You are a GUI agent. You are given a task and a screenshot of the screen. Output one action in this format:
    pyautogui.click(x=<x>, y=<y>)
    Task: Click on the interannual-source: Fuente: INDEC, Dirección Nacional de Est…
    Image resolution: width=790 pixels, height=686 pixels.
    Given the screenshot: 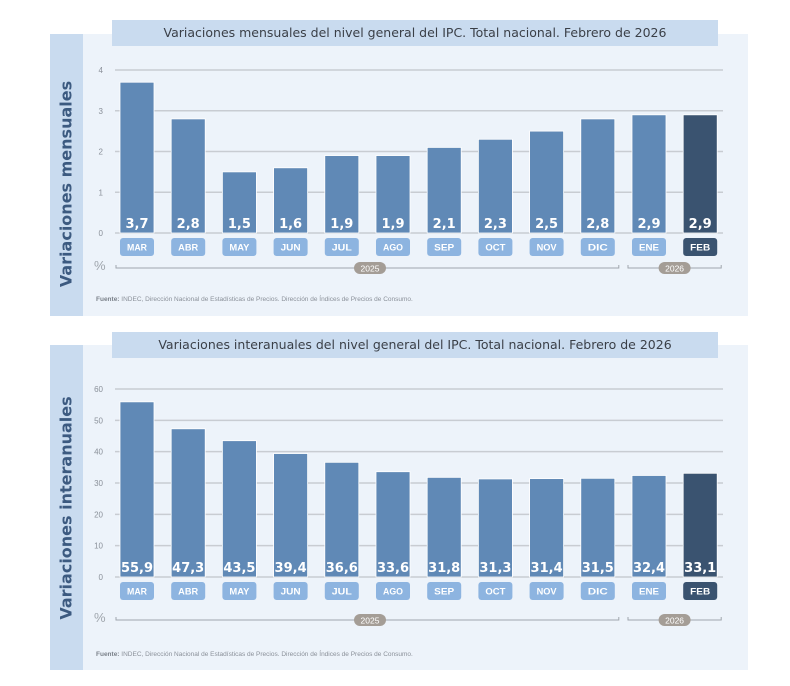 What is the action you would take?
    pyautogui.click(x=254, y=654)
    